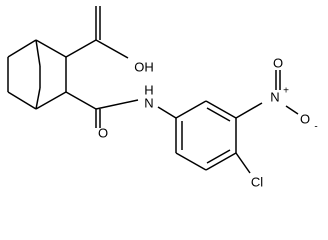 The height and width of the screenshot is (240, 328). I want to click on atom-label: OH, so click(144, 66).